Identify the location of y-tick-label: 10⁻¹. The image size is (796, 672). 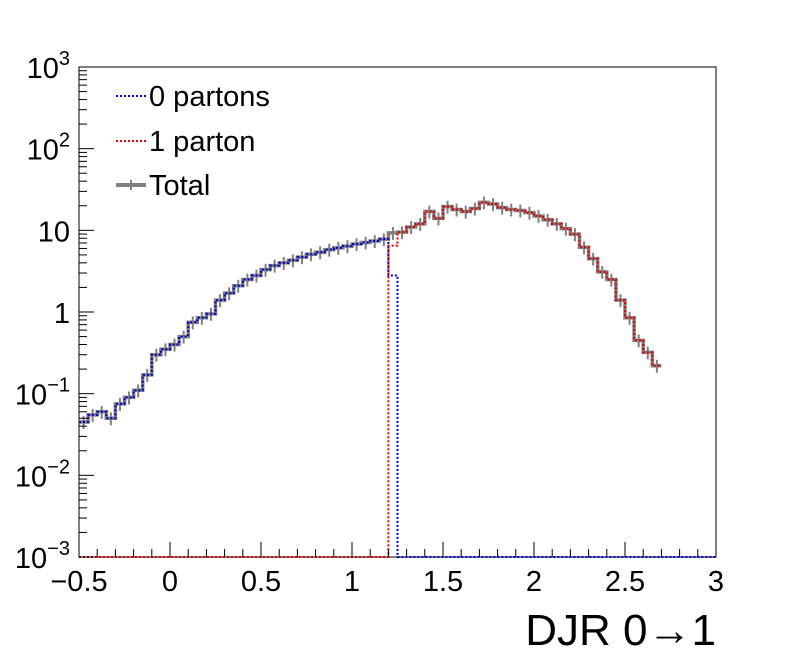
(42, 393).